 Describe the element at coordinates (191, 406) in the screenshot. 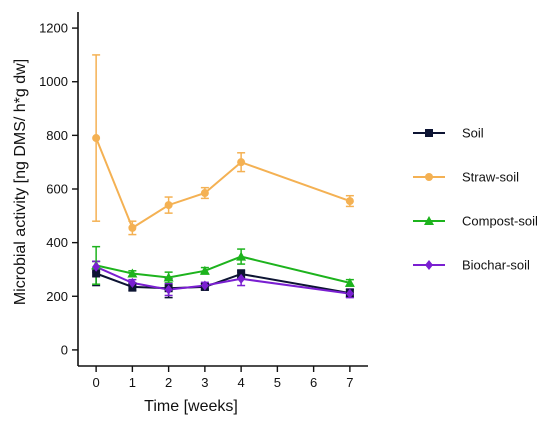

I see `x-axis-title: Time [weeks]` at that location.